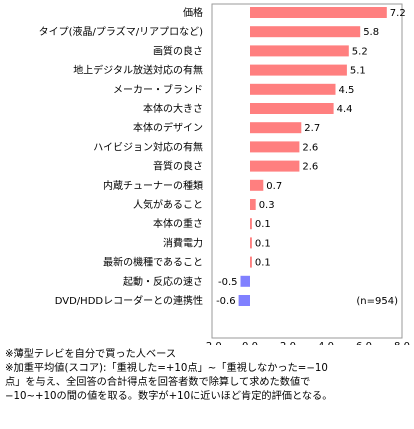  Describe the element at coordinates (310, 167) in the screenshot. I see `value-label-8: 2.6` at that location.